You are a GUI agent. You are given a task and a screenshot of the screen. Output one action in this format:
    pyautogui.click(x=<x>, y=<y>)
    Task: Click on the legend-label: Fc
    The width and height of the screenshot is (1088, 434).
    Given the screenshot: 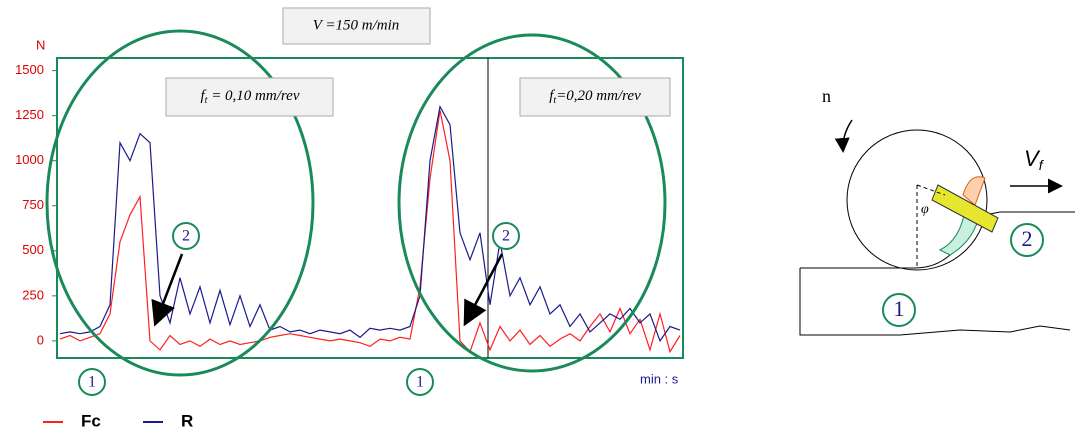 What is the action you would take?
    pyautogui.click(x=91, y=420)
    